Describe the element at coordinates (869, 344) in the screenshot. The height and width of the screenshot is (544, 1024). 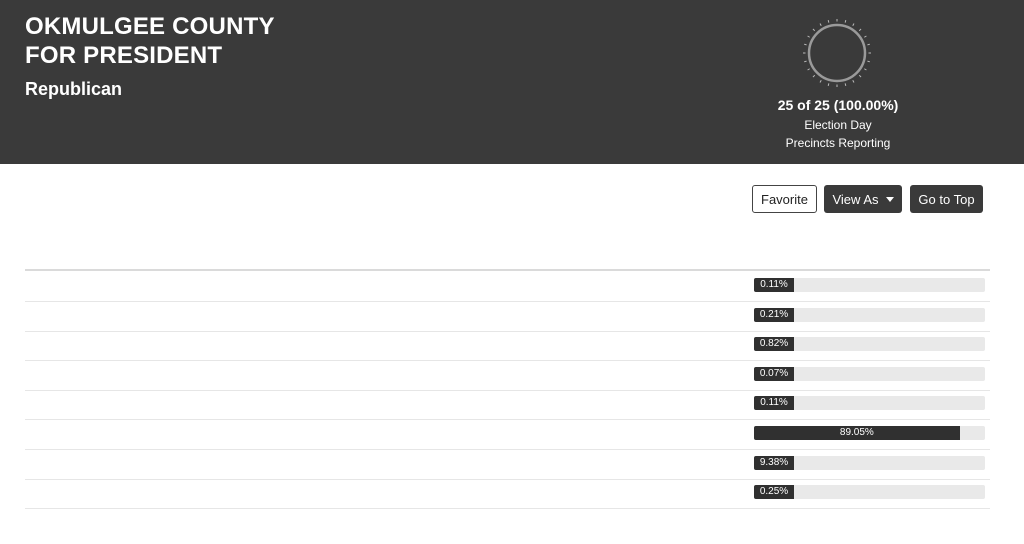
I see `vote-share-bar: 0.82%` at that location.